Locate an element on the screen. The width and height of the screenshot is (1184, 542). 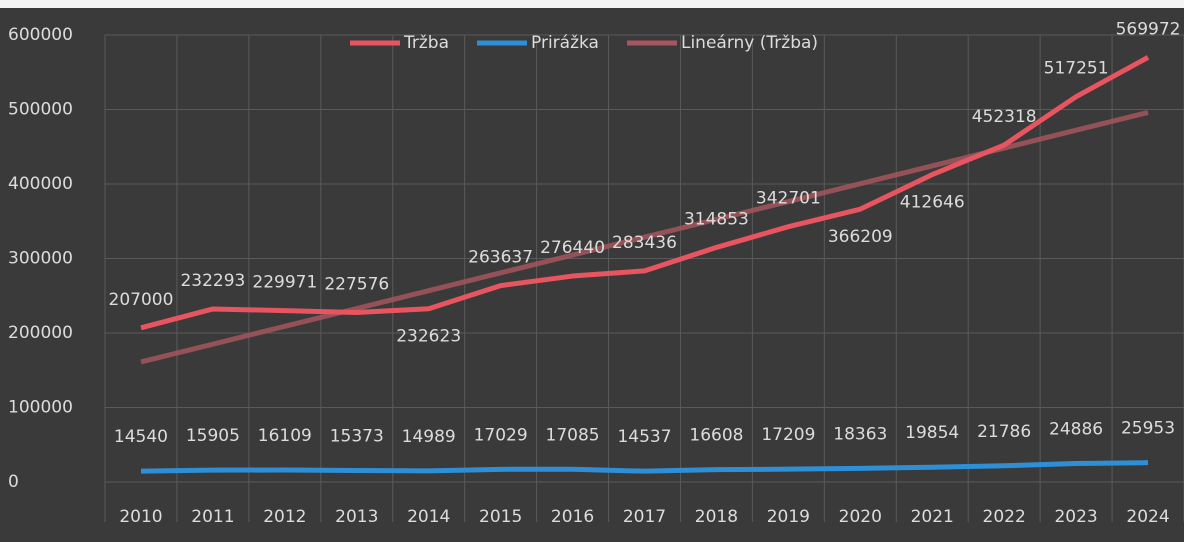
y-tick-label: 500000 is located at coordinates (40, 110).